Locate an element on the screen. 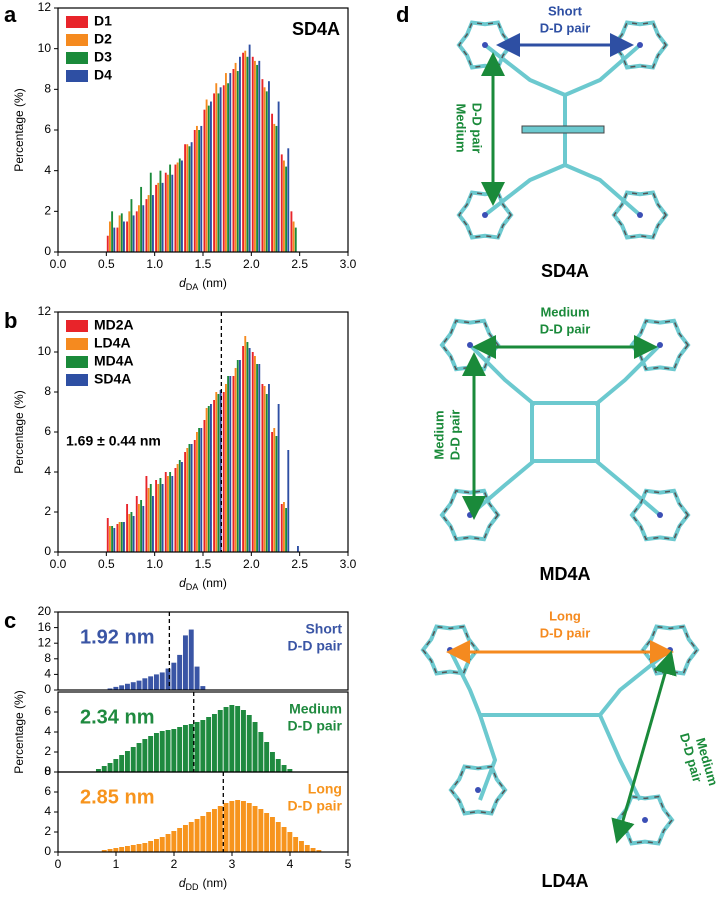 The width and height of the screenshot is (720, 901). y-tick-label: 8 is located at coordinates (47, 658).